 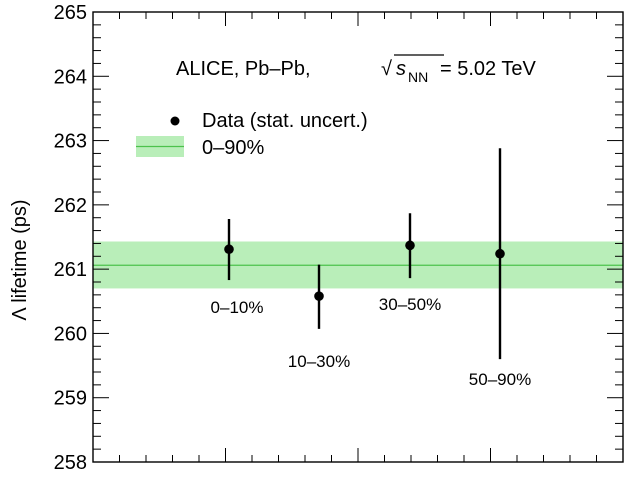 What do you see at coordinates (70, 270) in the screenshot?
I see `y-tick-label: 261` at bounding box center [70, 270].